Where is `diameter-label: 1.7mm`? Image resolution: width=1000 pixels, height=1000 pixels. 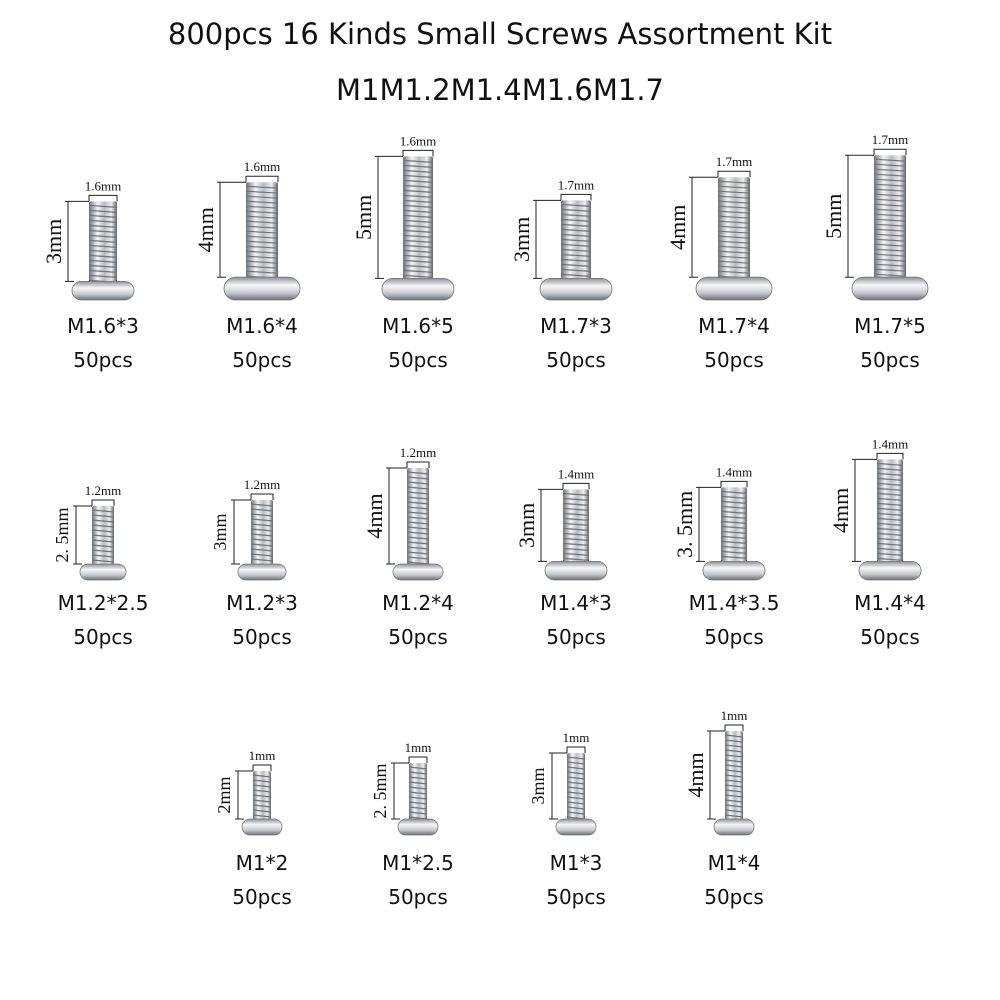 diameter-label: 1.7mm is located at coordinates (734, 161).